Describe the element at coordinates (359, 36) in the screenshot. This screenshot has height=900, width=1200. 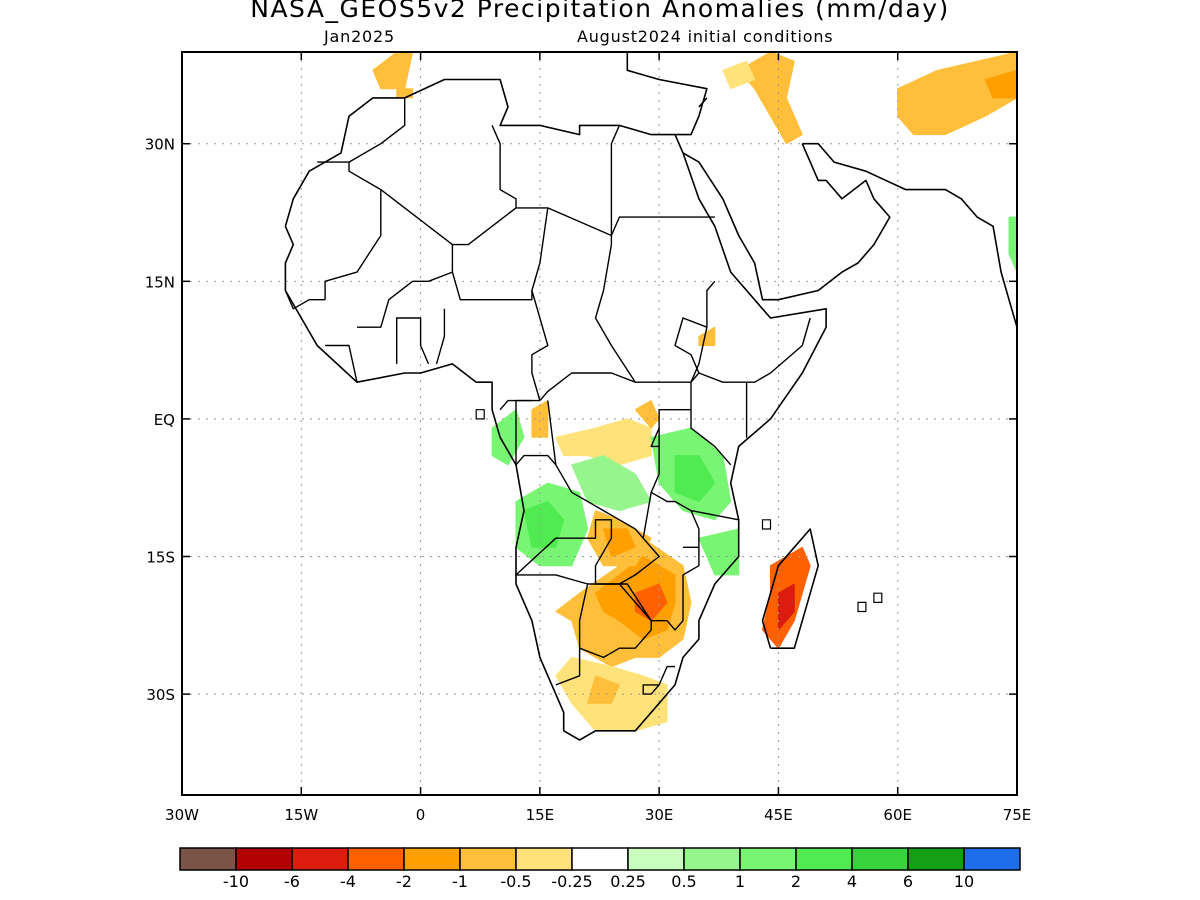
I see `forecast-month-label: Jan2025` at that location.